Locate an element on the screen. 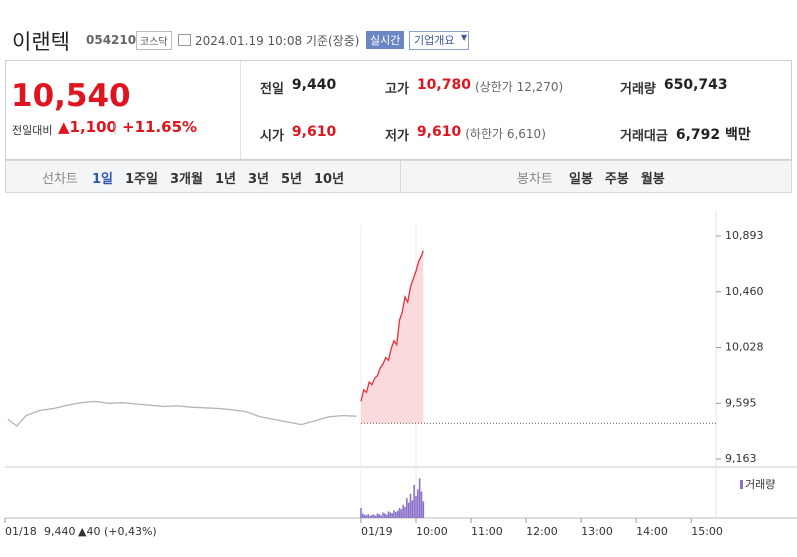 The image size is (797, 557). footer-change: ▲40 (+0,43%) is located at coordinates (117, 531).